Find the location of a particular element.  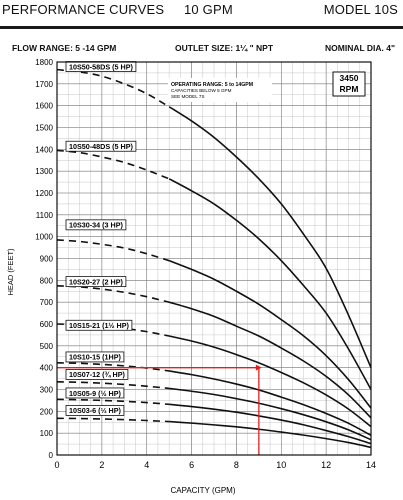

series-label-text: 10S07-12 (¾ HP) is located at coordinates (97, 374).